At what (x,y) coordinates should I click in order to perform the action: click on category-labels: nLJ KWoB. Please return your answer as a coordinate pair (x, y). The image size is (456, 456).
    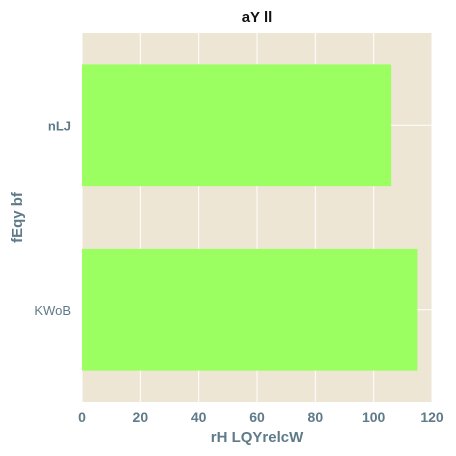
    Looking at the image, I should click on (52, 218).